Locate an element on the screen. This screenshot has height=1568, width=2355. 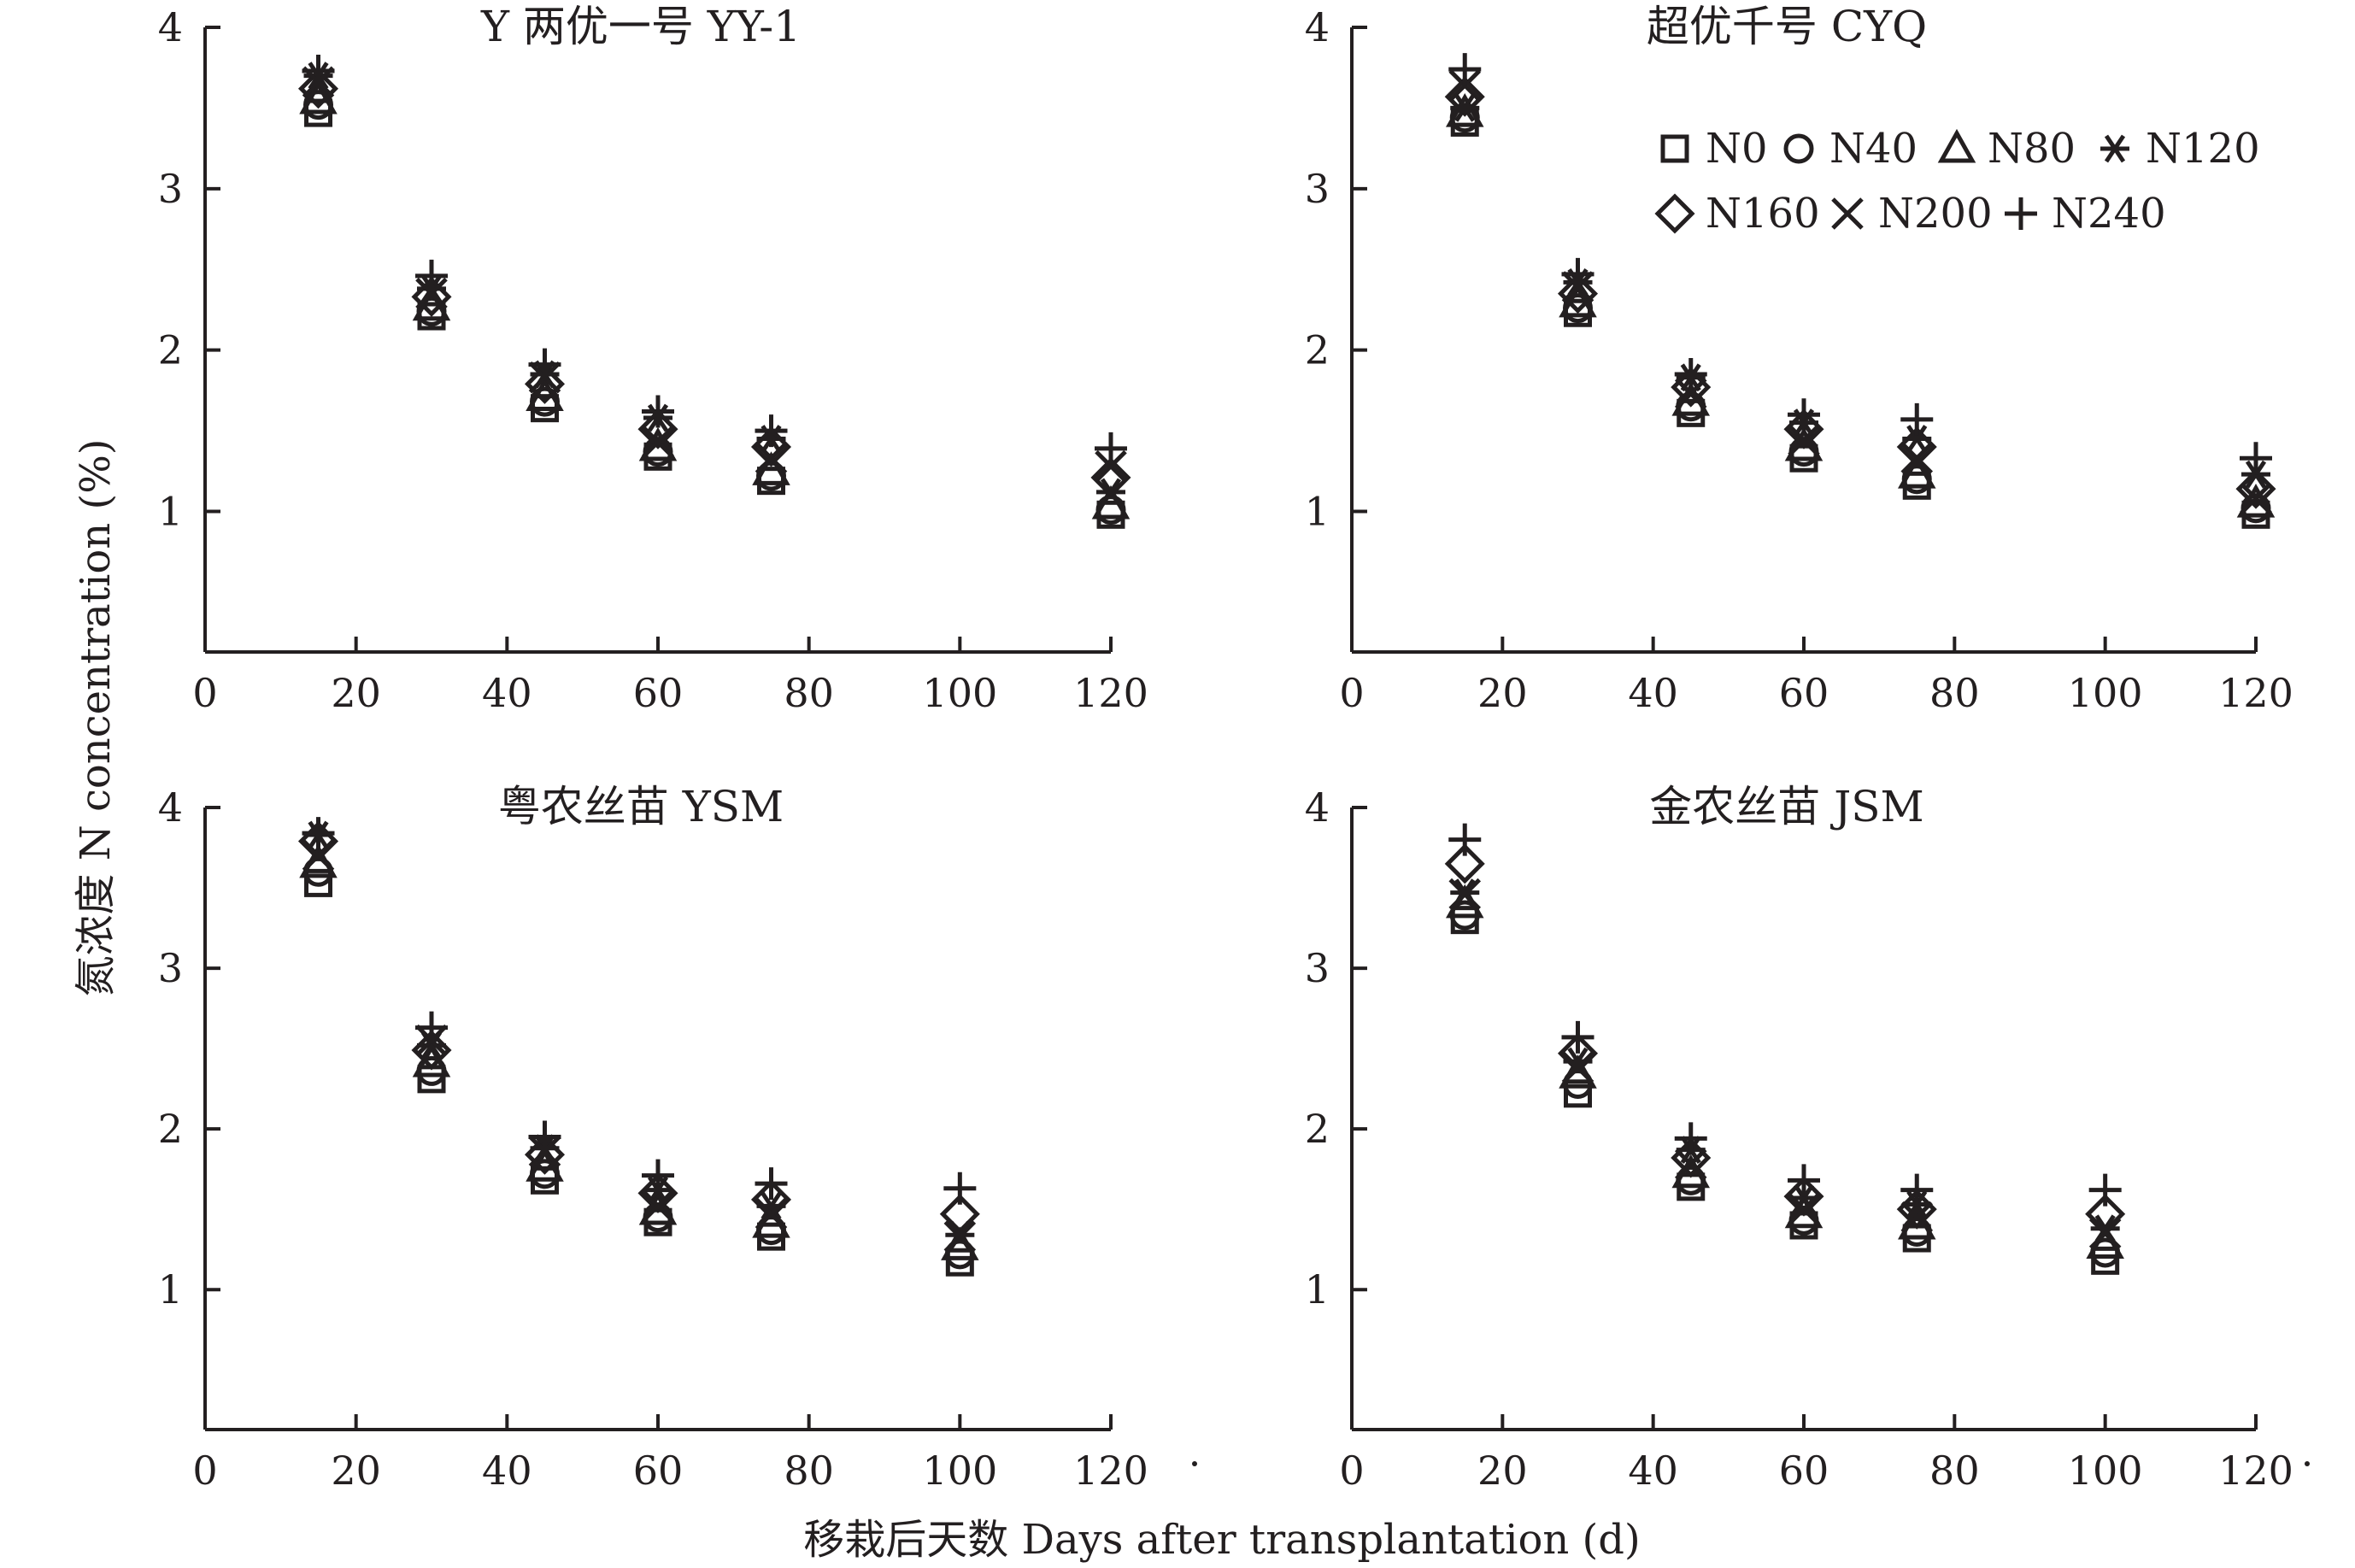
series-N200 is located at coordinates (639, 1046).